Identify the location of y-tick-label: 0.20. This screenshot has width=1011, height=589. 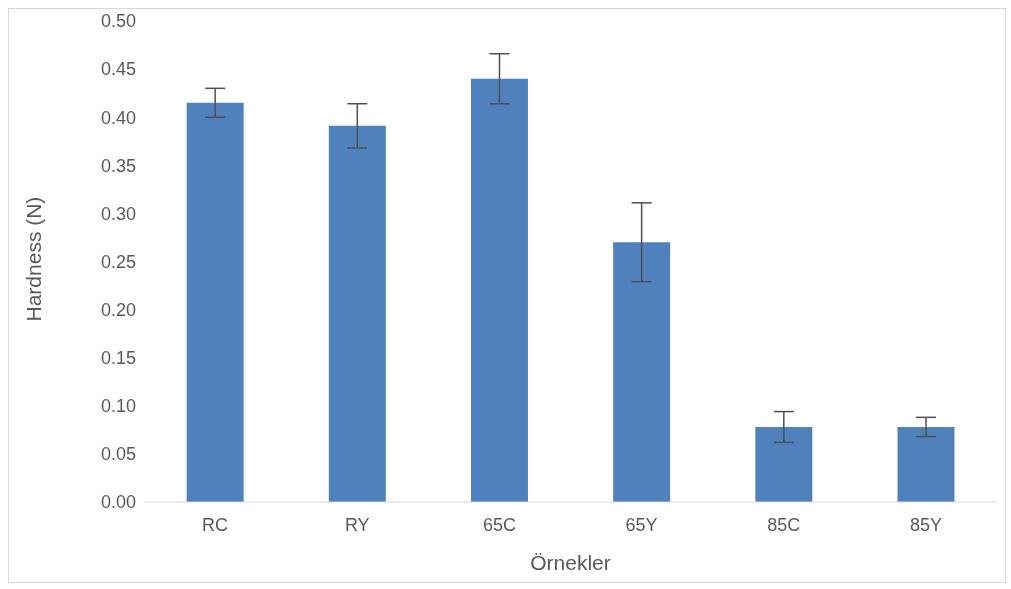
(118, 309).